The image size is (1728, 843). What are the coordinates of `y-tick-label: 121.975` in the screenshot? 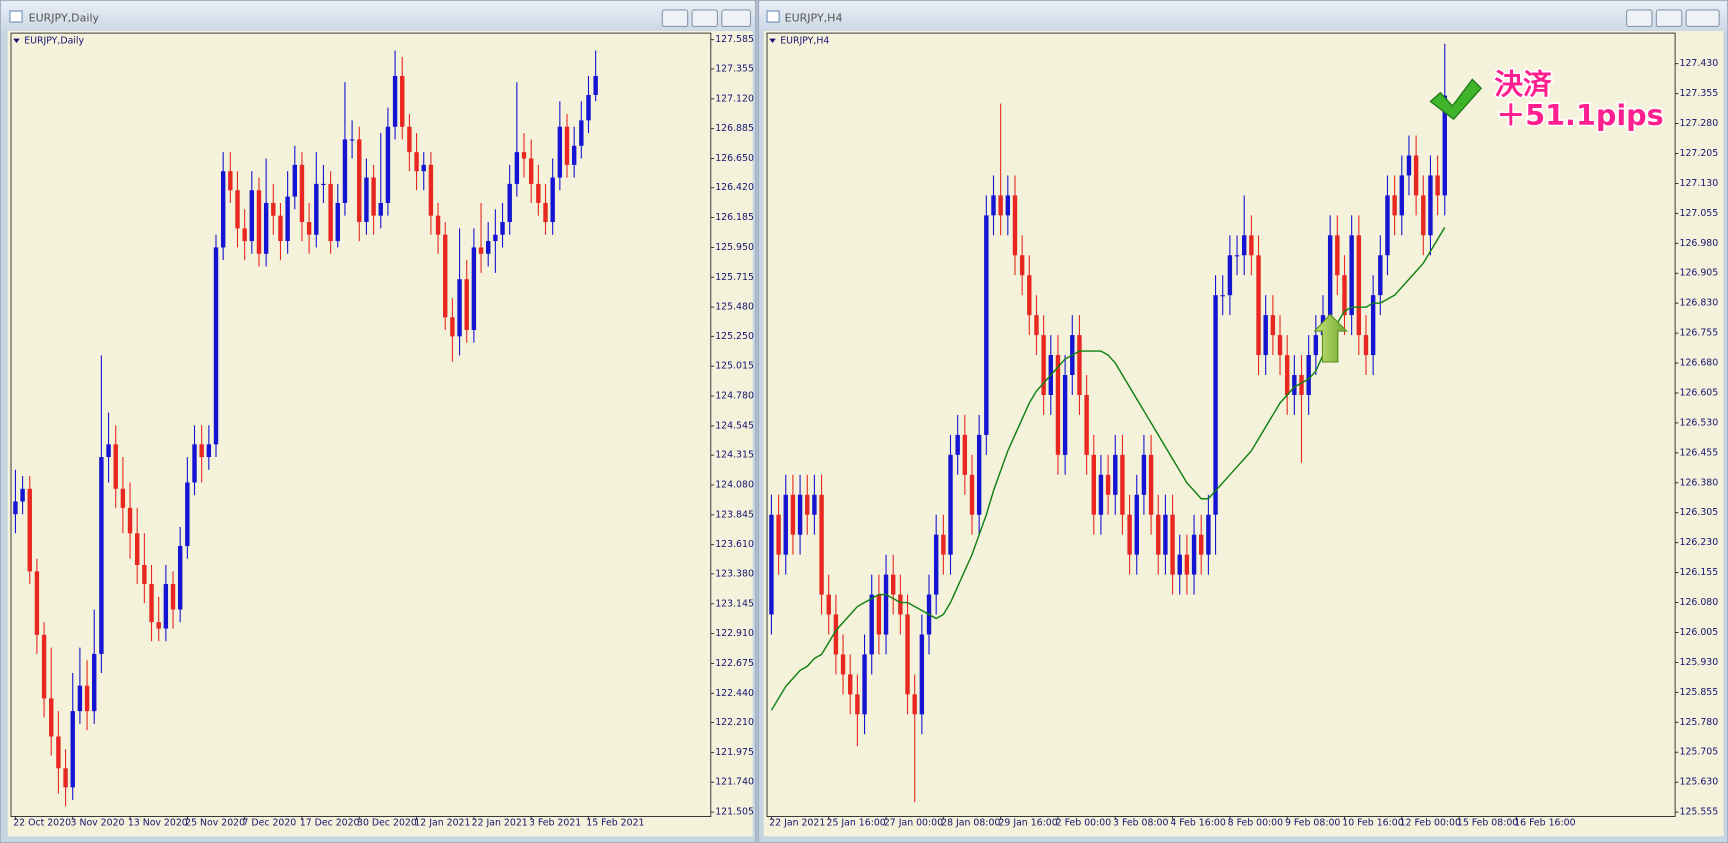 It's located at (734, 752).